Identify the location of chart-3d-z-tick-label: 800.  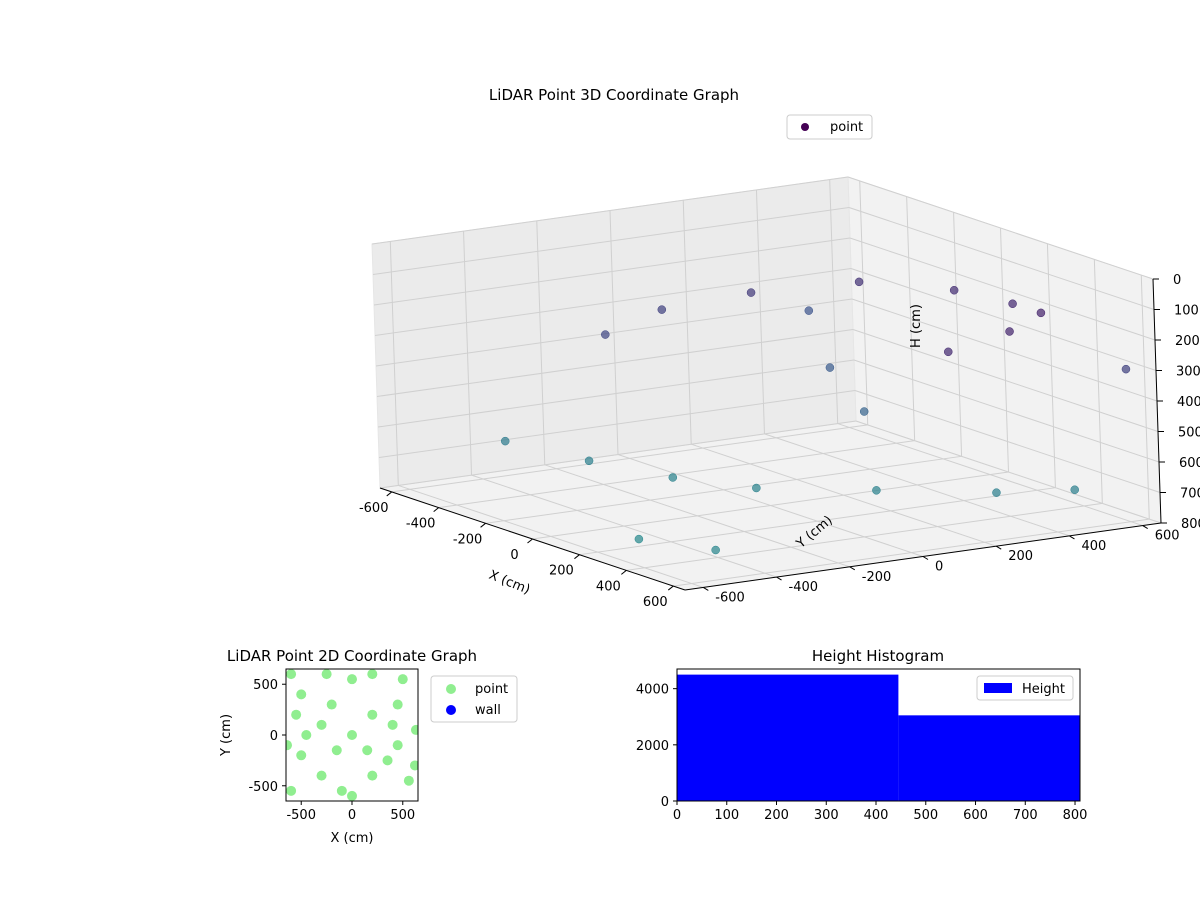
(1190, 524).